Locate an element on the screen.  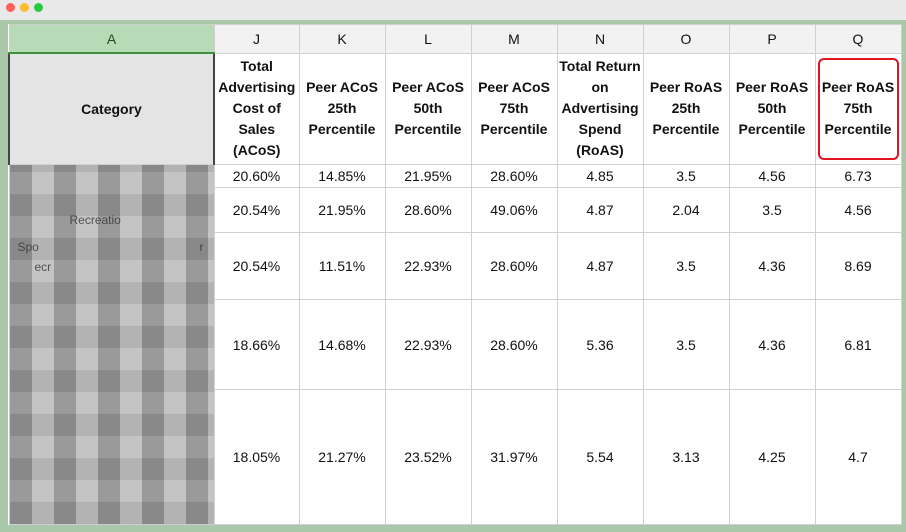
cell-q: 6.73 is located at coordinates (858, 176).